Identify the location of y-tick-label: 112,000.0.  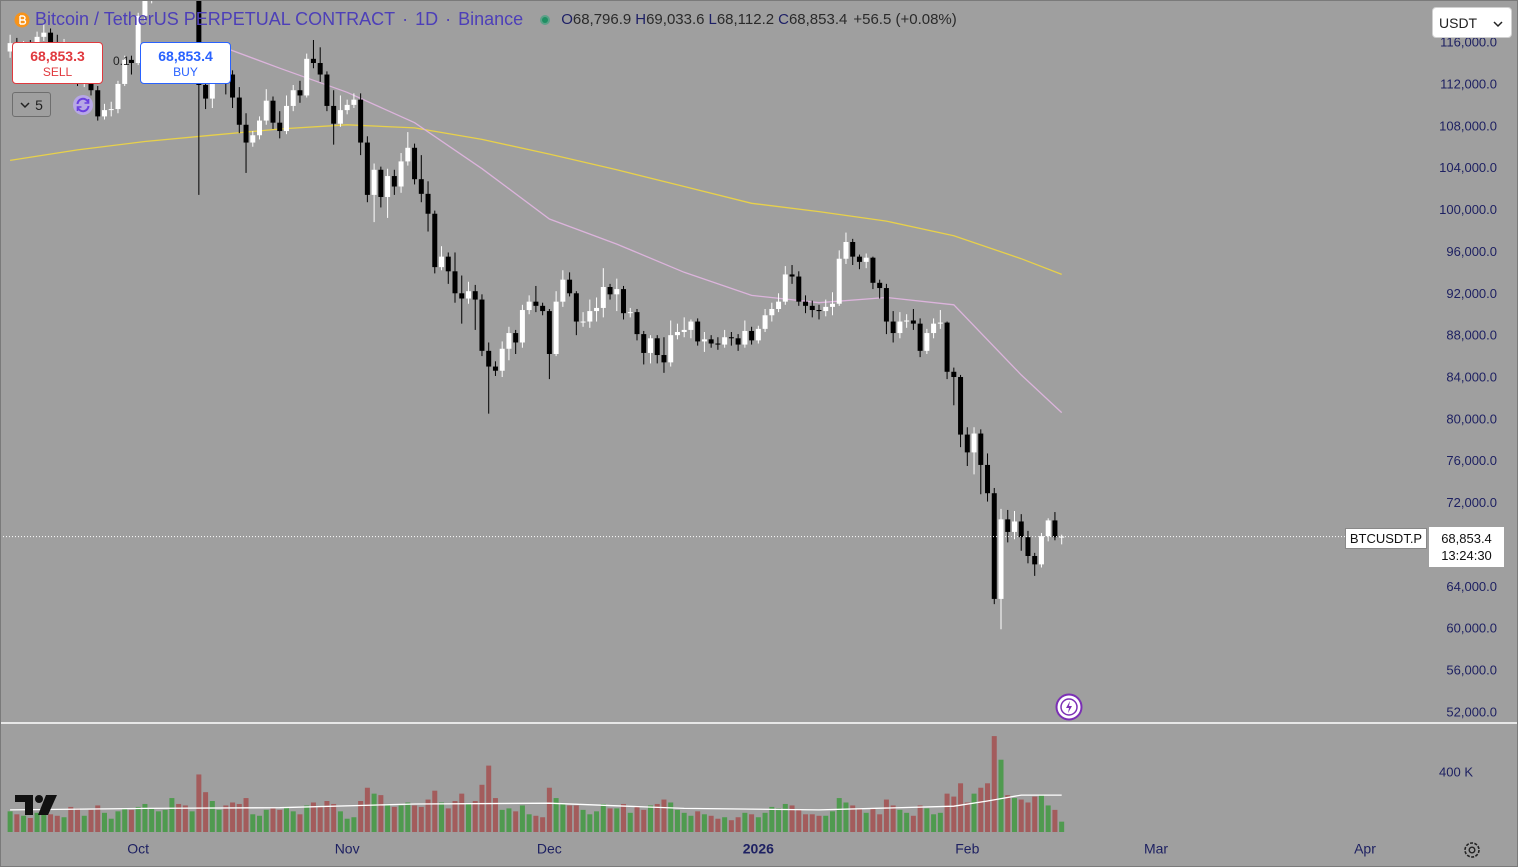
(1468, 83).